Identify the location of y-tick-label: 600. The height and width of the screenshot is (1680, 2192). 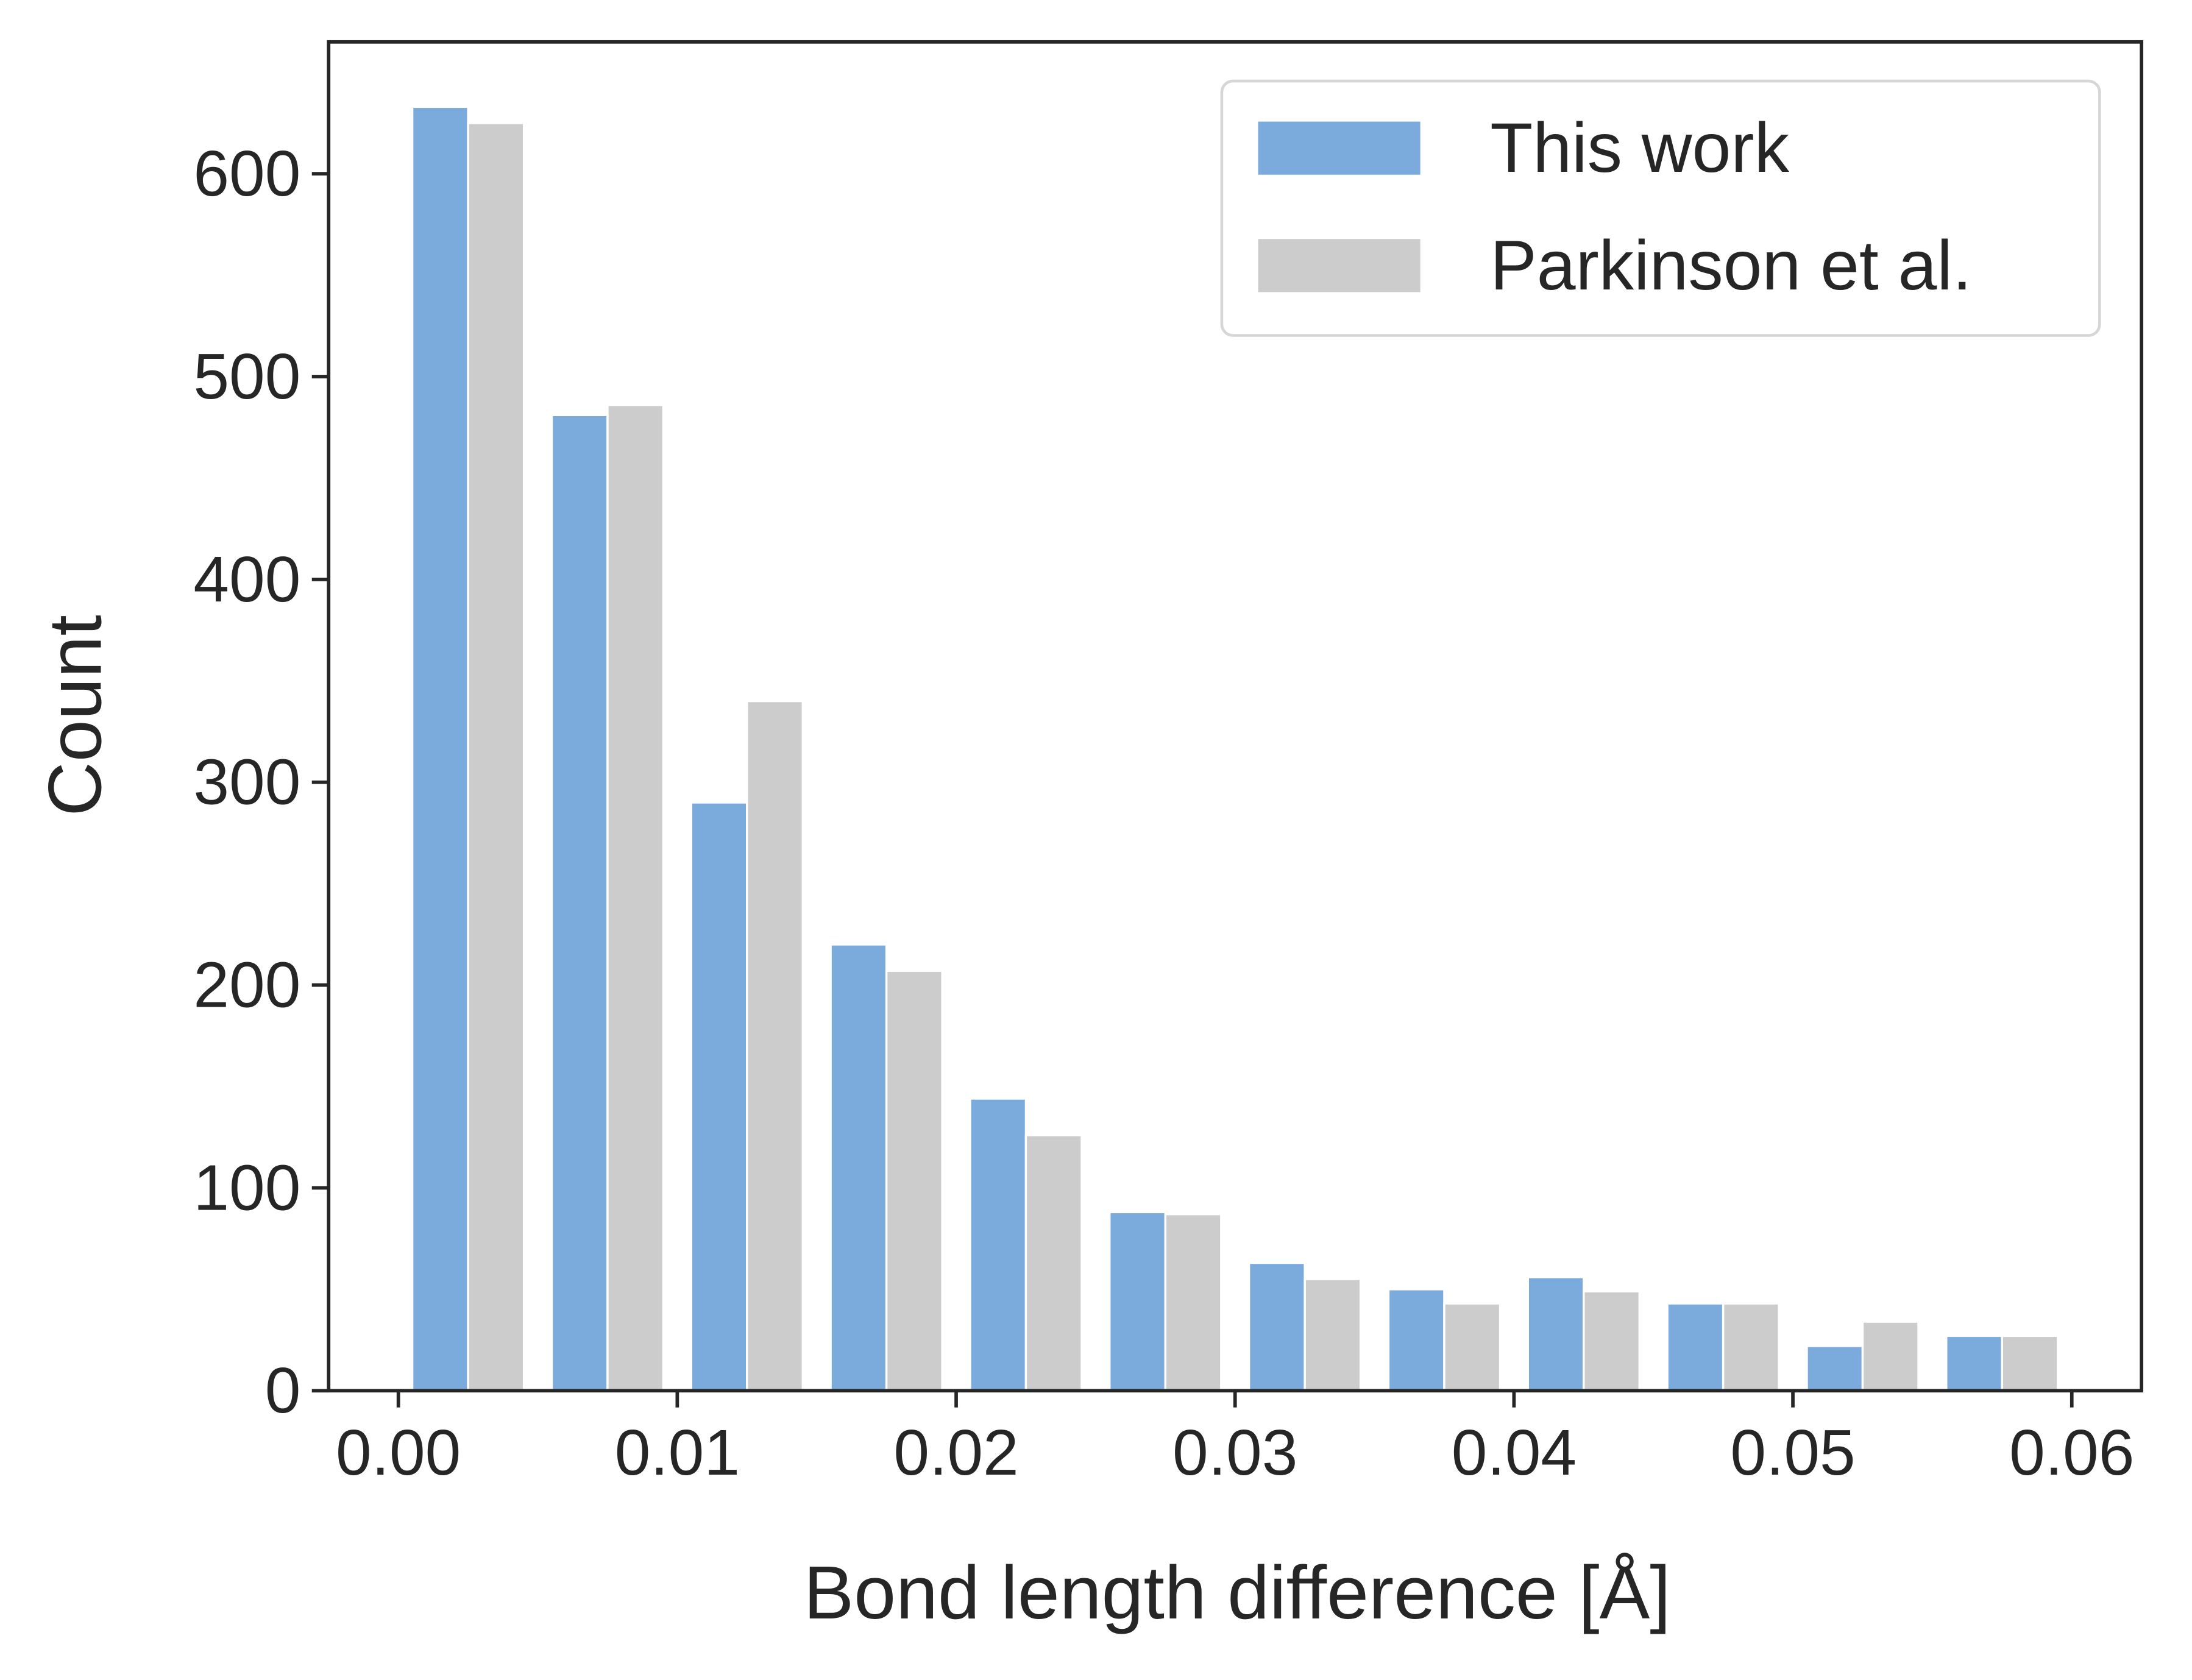
(246, 174).